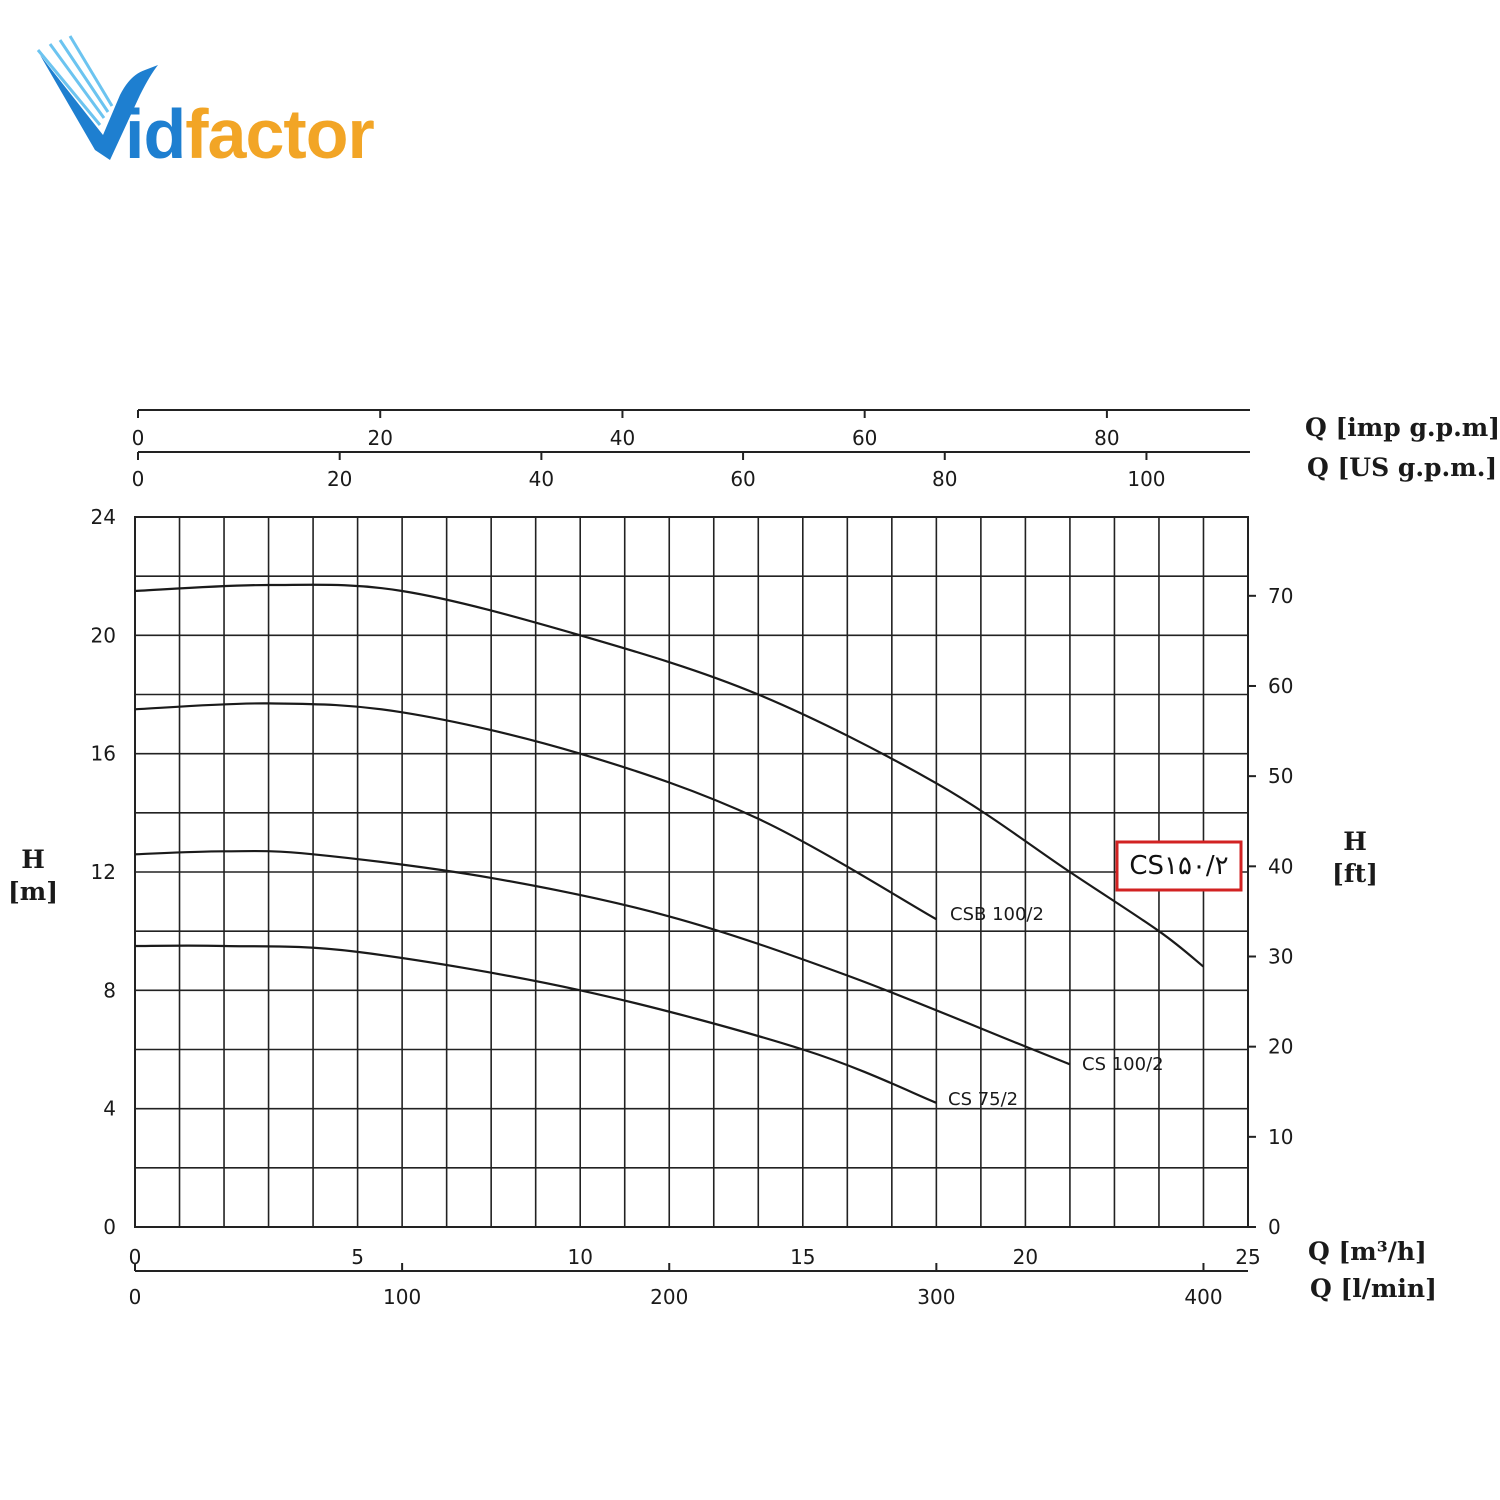 The width and height of the screenshot is (1500, 1500). I want to click on lmin-tick-label: 100, so click(402, 1297).